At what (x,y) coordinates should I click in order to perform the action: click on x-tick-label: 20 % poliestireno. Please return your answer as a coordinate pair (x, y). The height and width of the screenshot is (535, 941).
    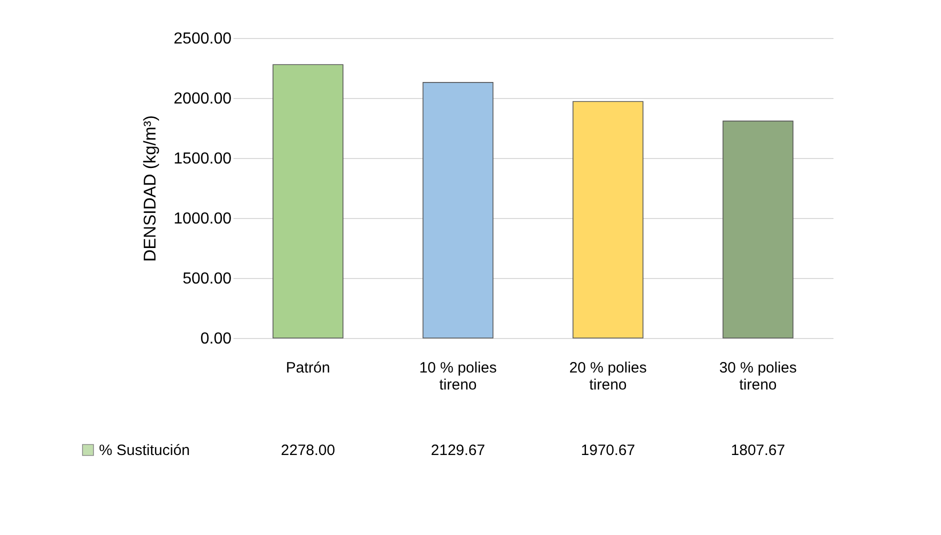
    Looking at the image, I should click on (608, 377).